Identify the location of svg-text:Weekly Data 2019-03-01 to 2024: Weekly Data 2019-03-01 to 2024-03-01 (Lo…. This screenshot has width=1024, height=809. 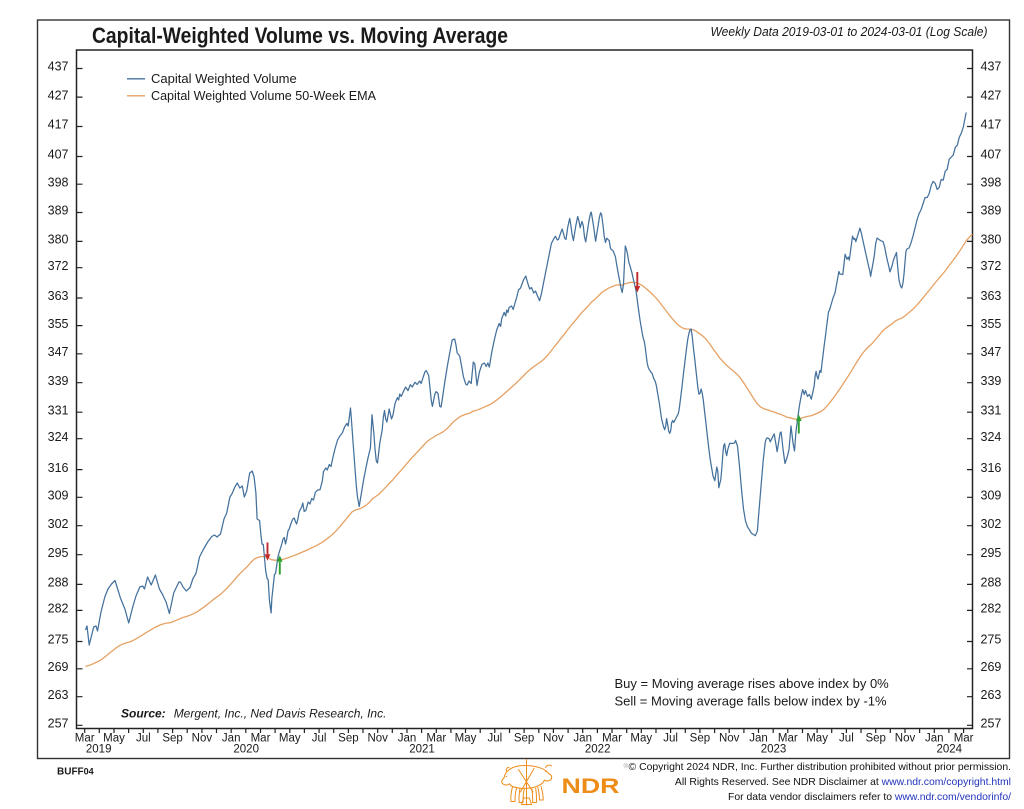
(849, 31).